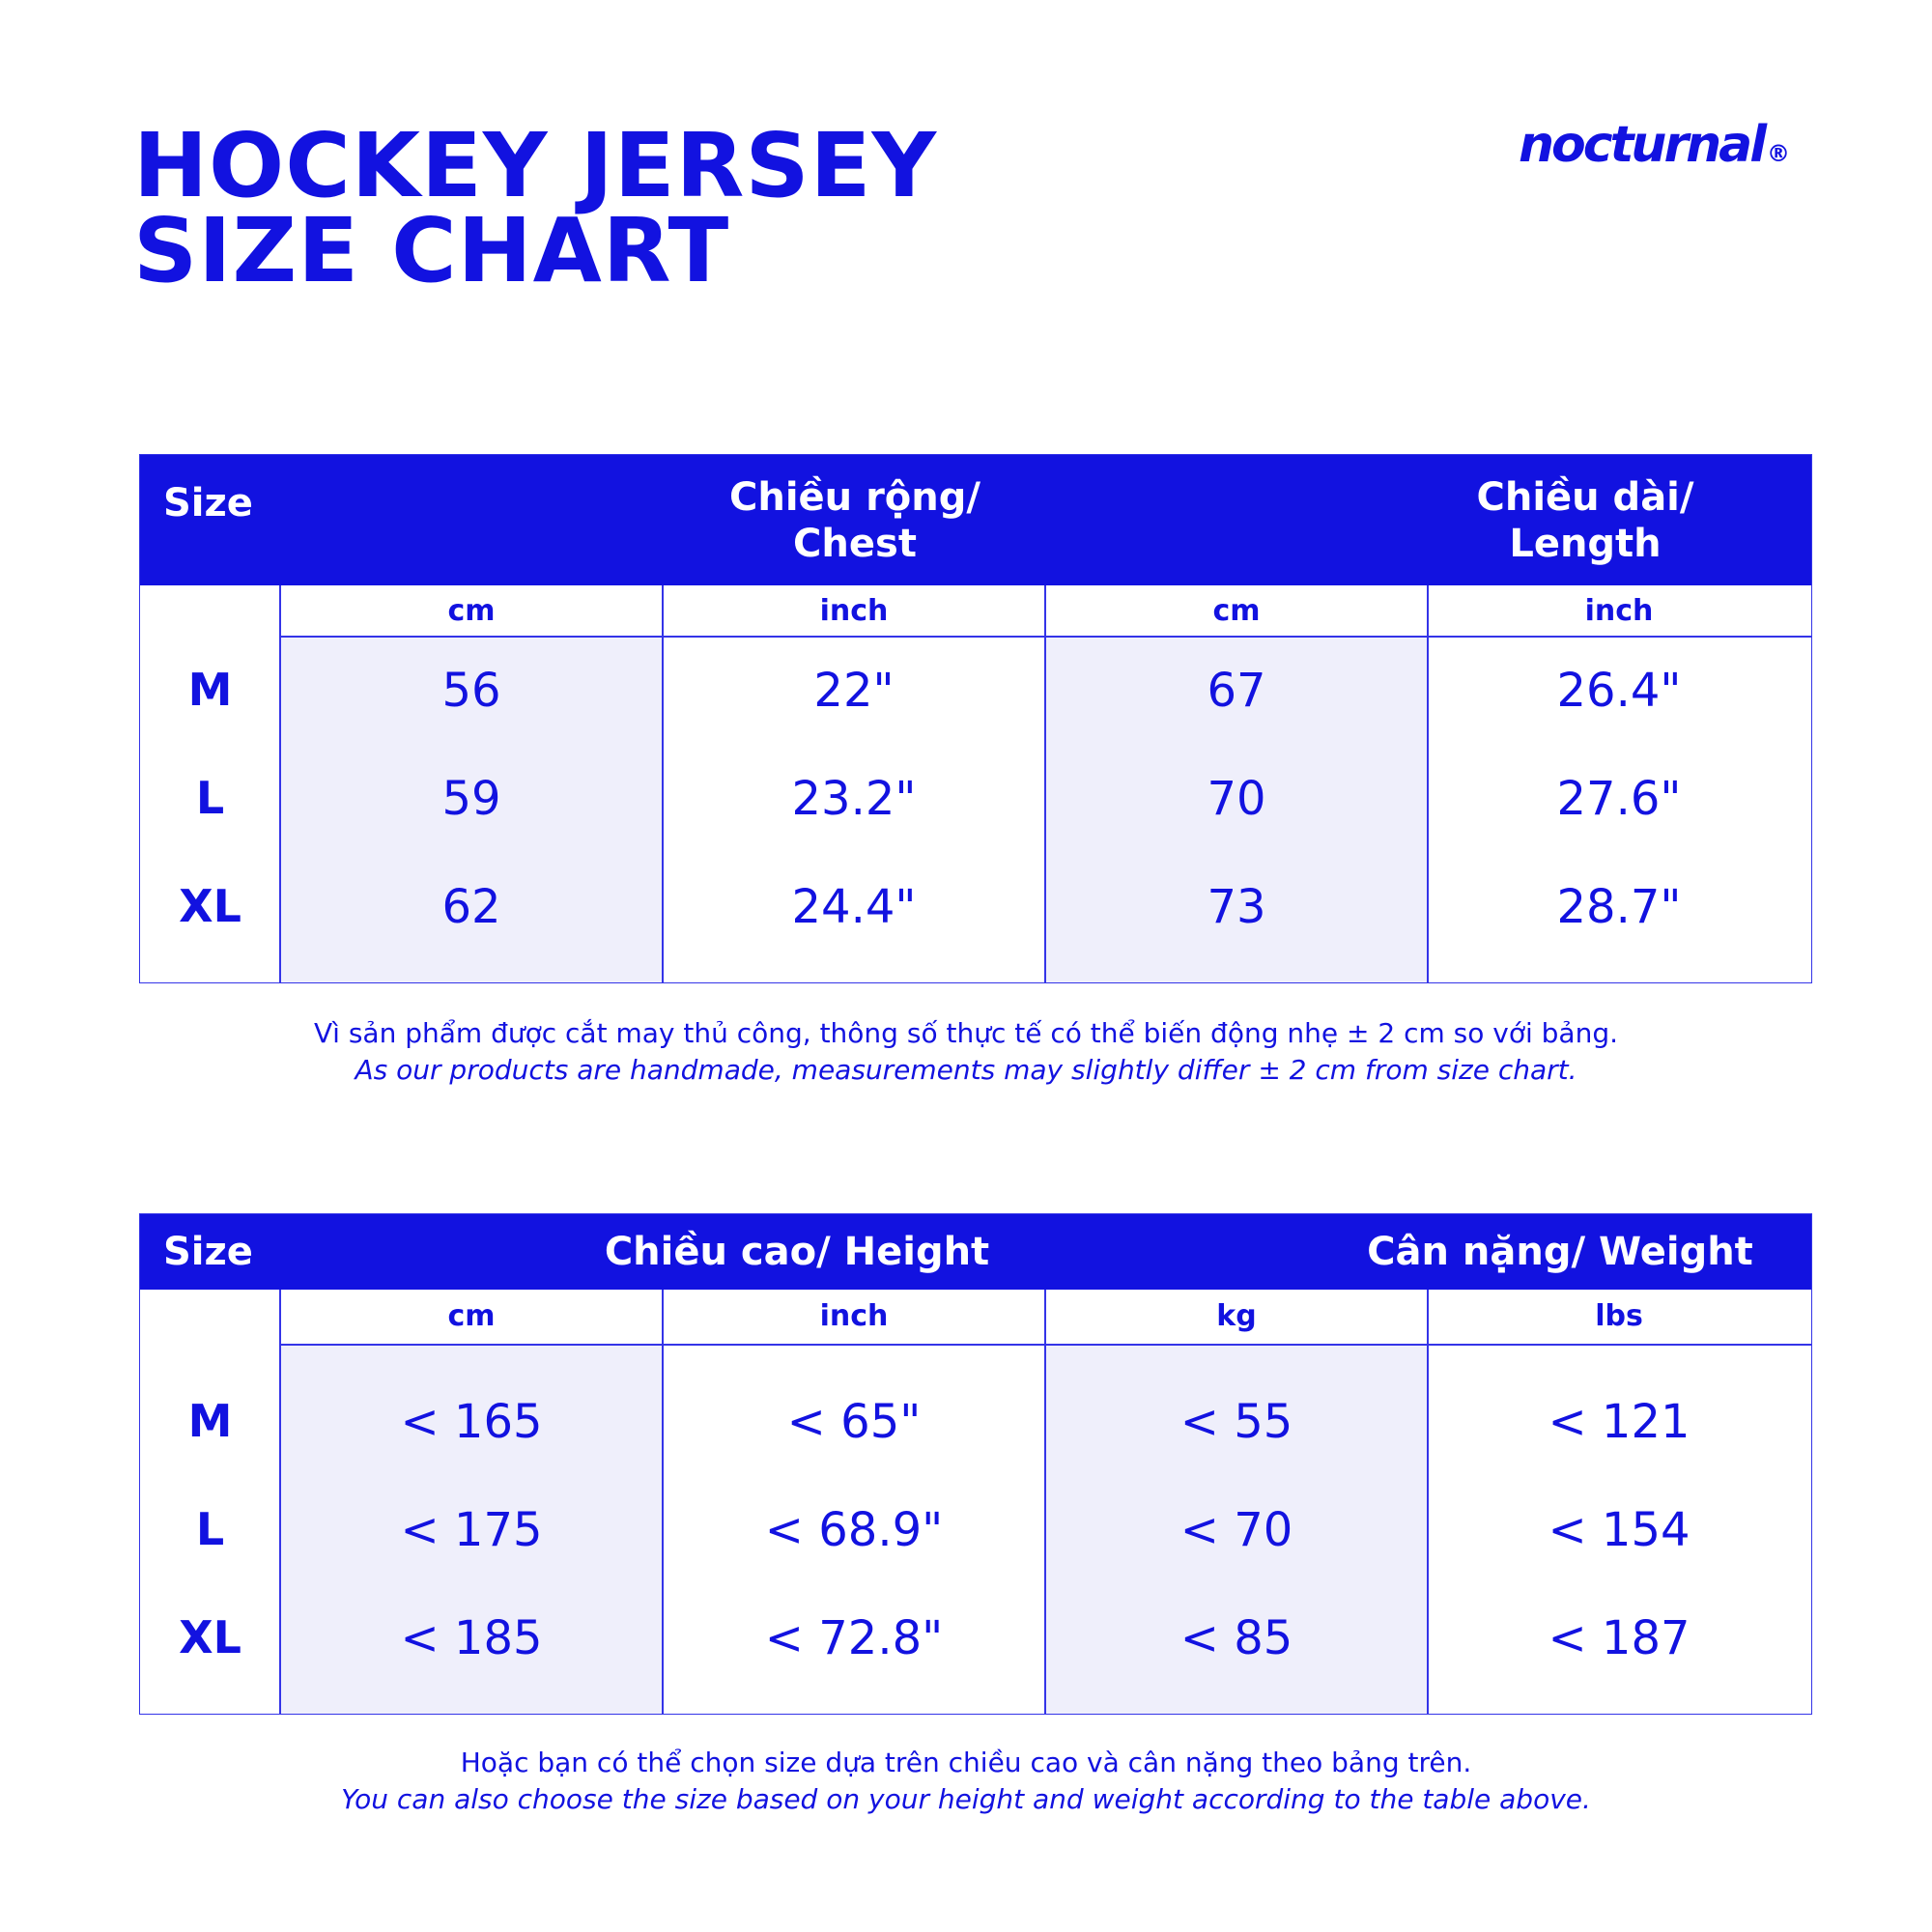 The height and width of the screenshot is (1932, 1932). Describe the element at coordinates (1236, 1316) in the screenshot. I see `unit-label: kg` at that location.